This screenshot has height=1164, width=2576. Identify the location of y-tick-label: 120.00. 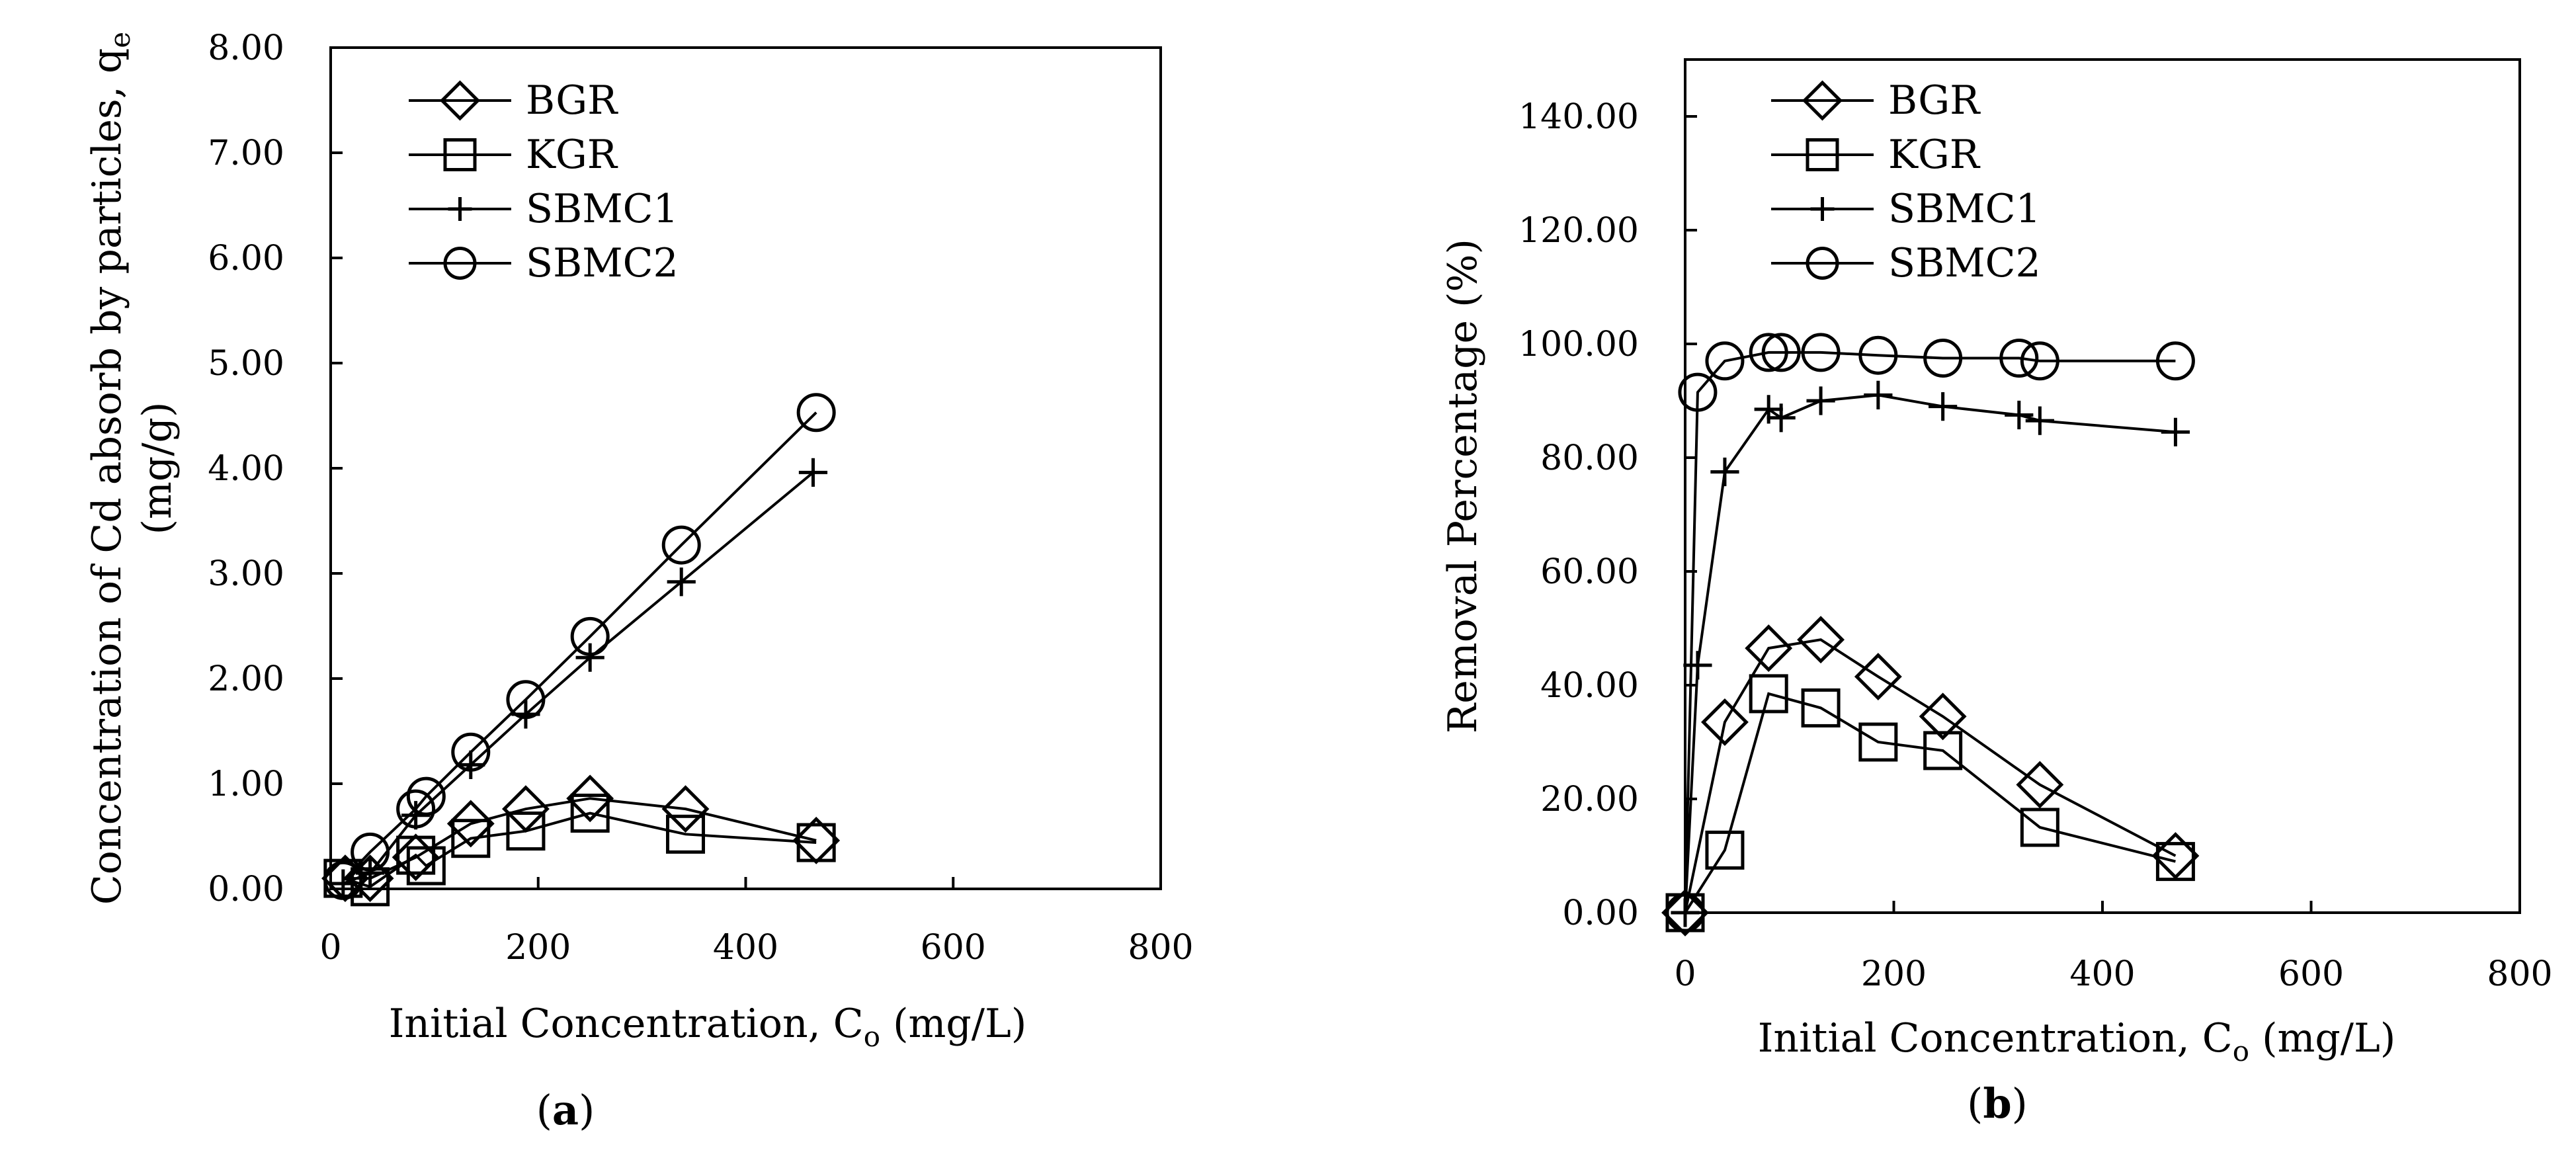
(1579, 231).